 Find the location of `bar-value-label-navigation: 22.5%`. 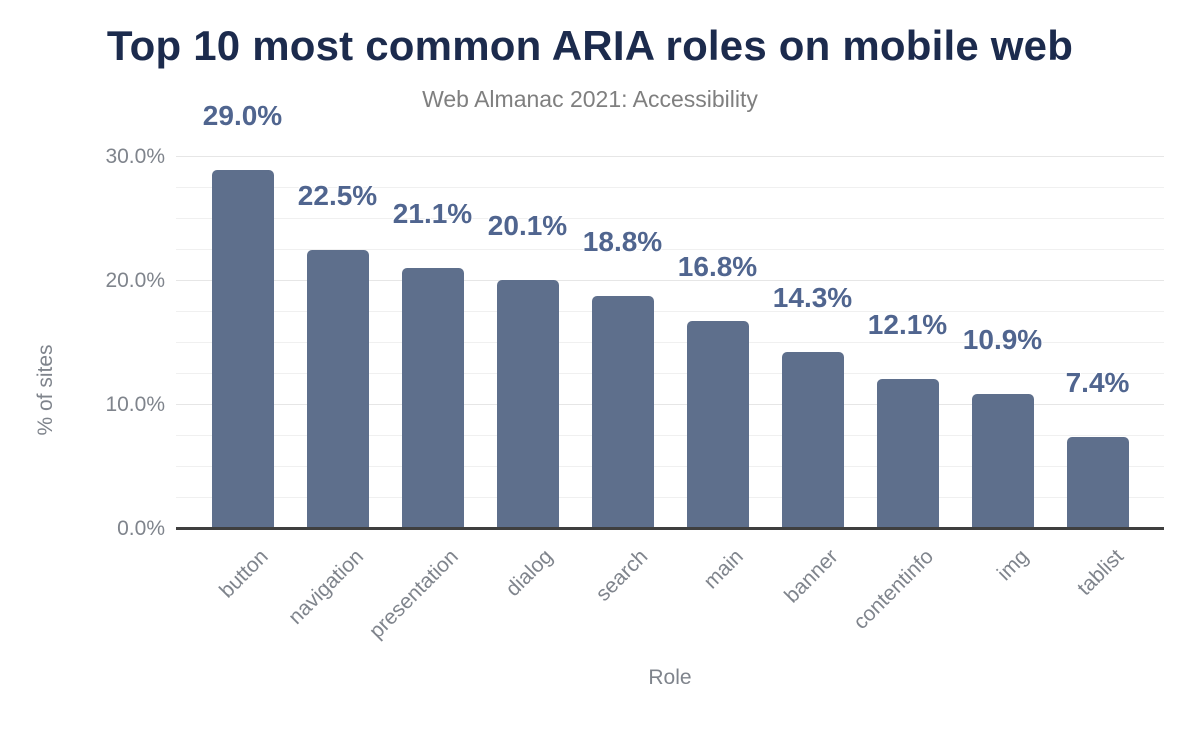

bar-value-label-navigation: 22.5% is located at coordinates (337, 196).